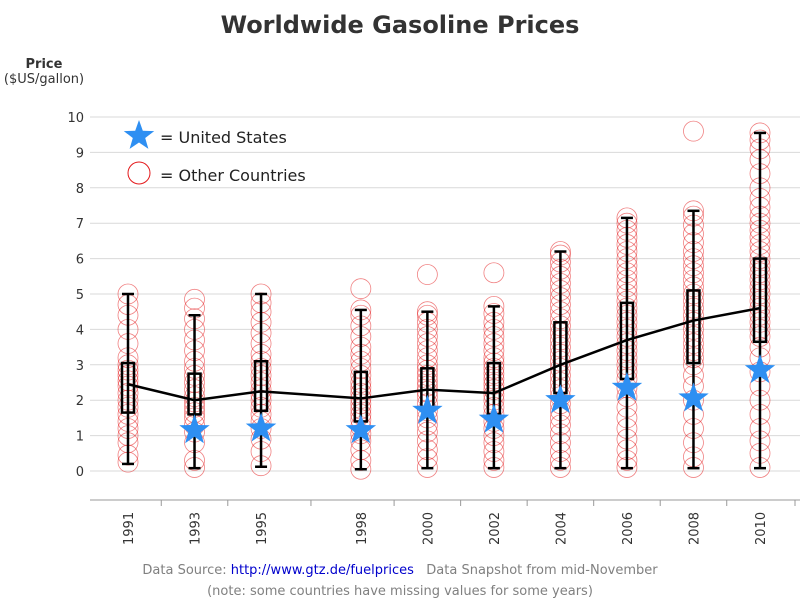 The width and height of the screenshot is (800, 600). I want to click on x-tick-label: 2000, so click(428, 528).